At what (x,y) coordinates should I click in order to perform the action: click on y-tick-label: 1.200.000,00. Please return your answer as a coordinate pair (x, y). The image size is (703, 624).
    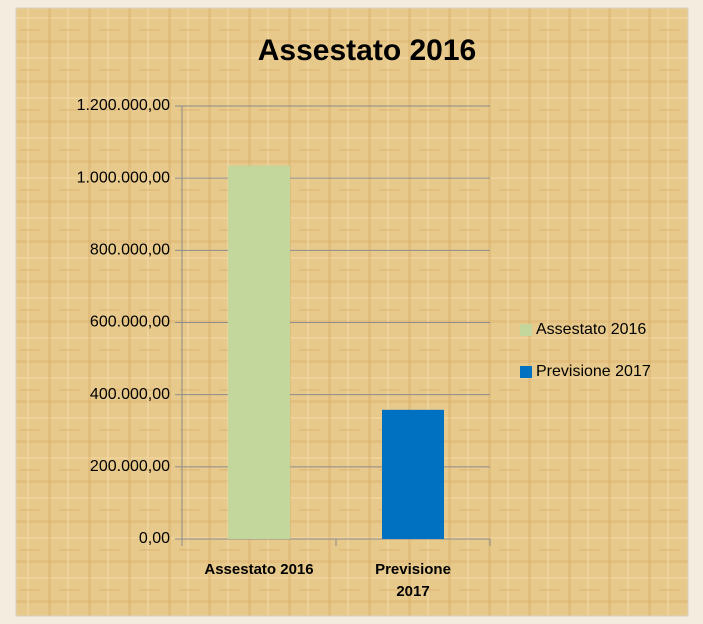
    Looking at the image, I should click on (124, 105).